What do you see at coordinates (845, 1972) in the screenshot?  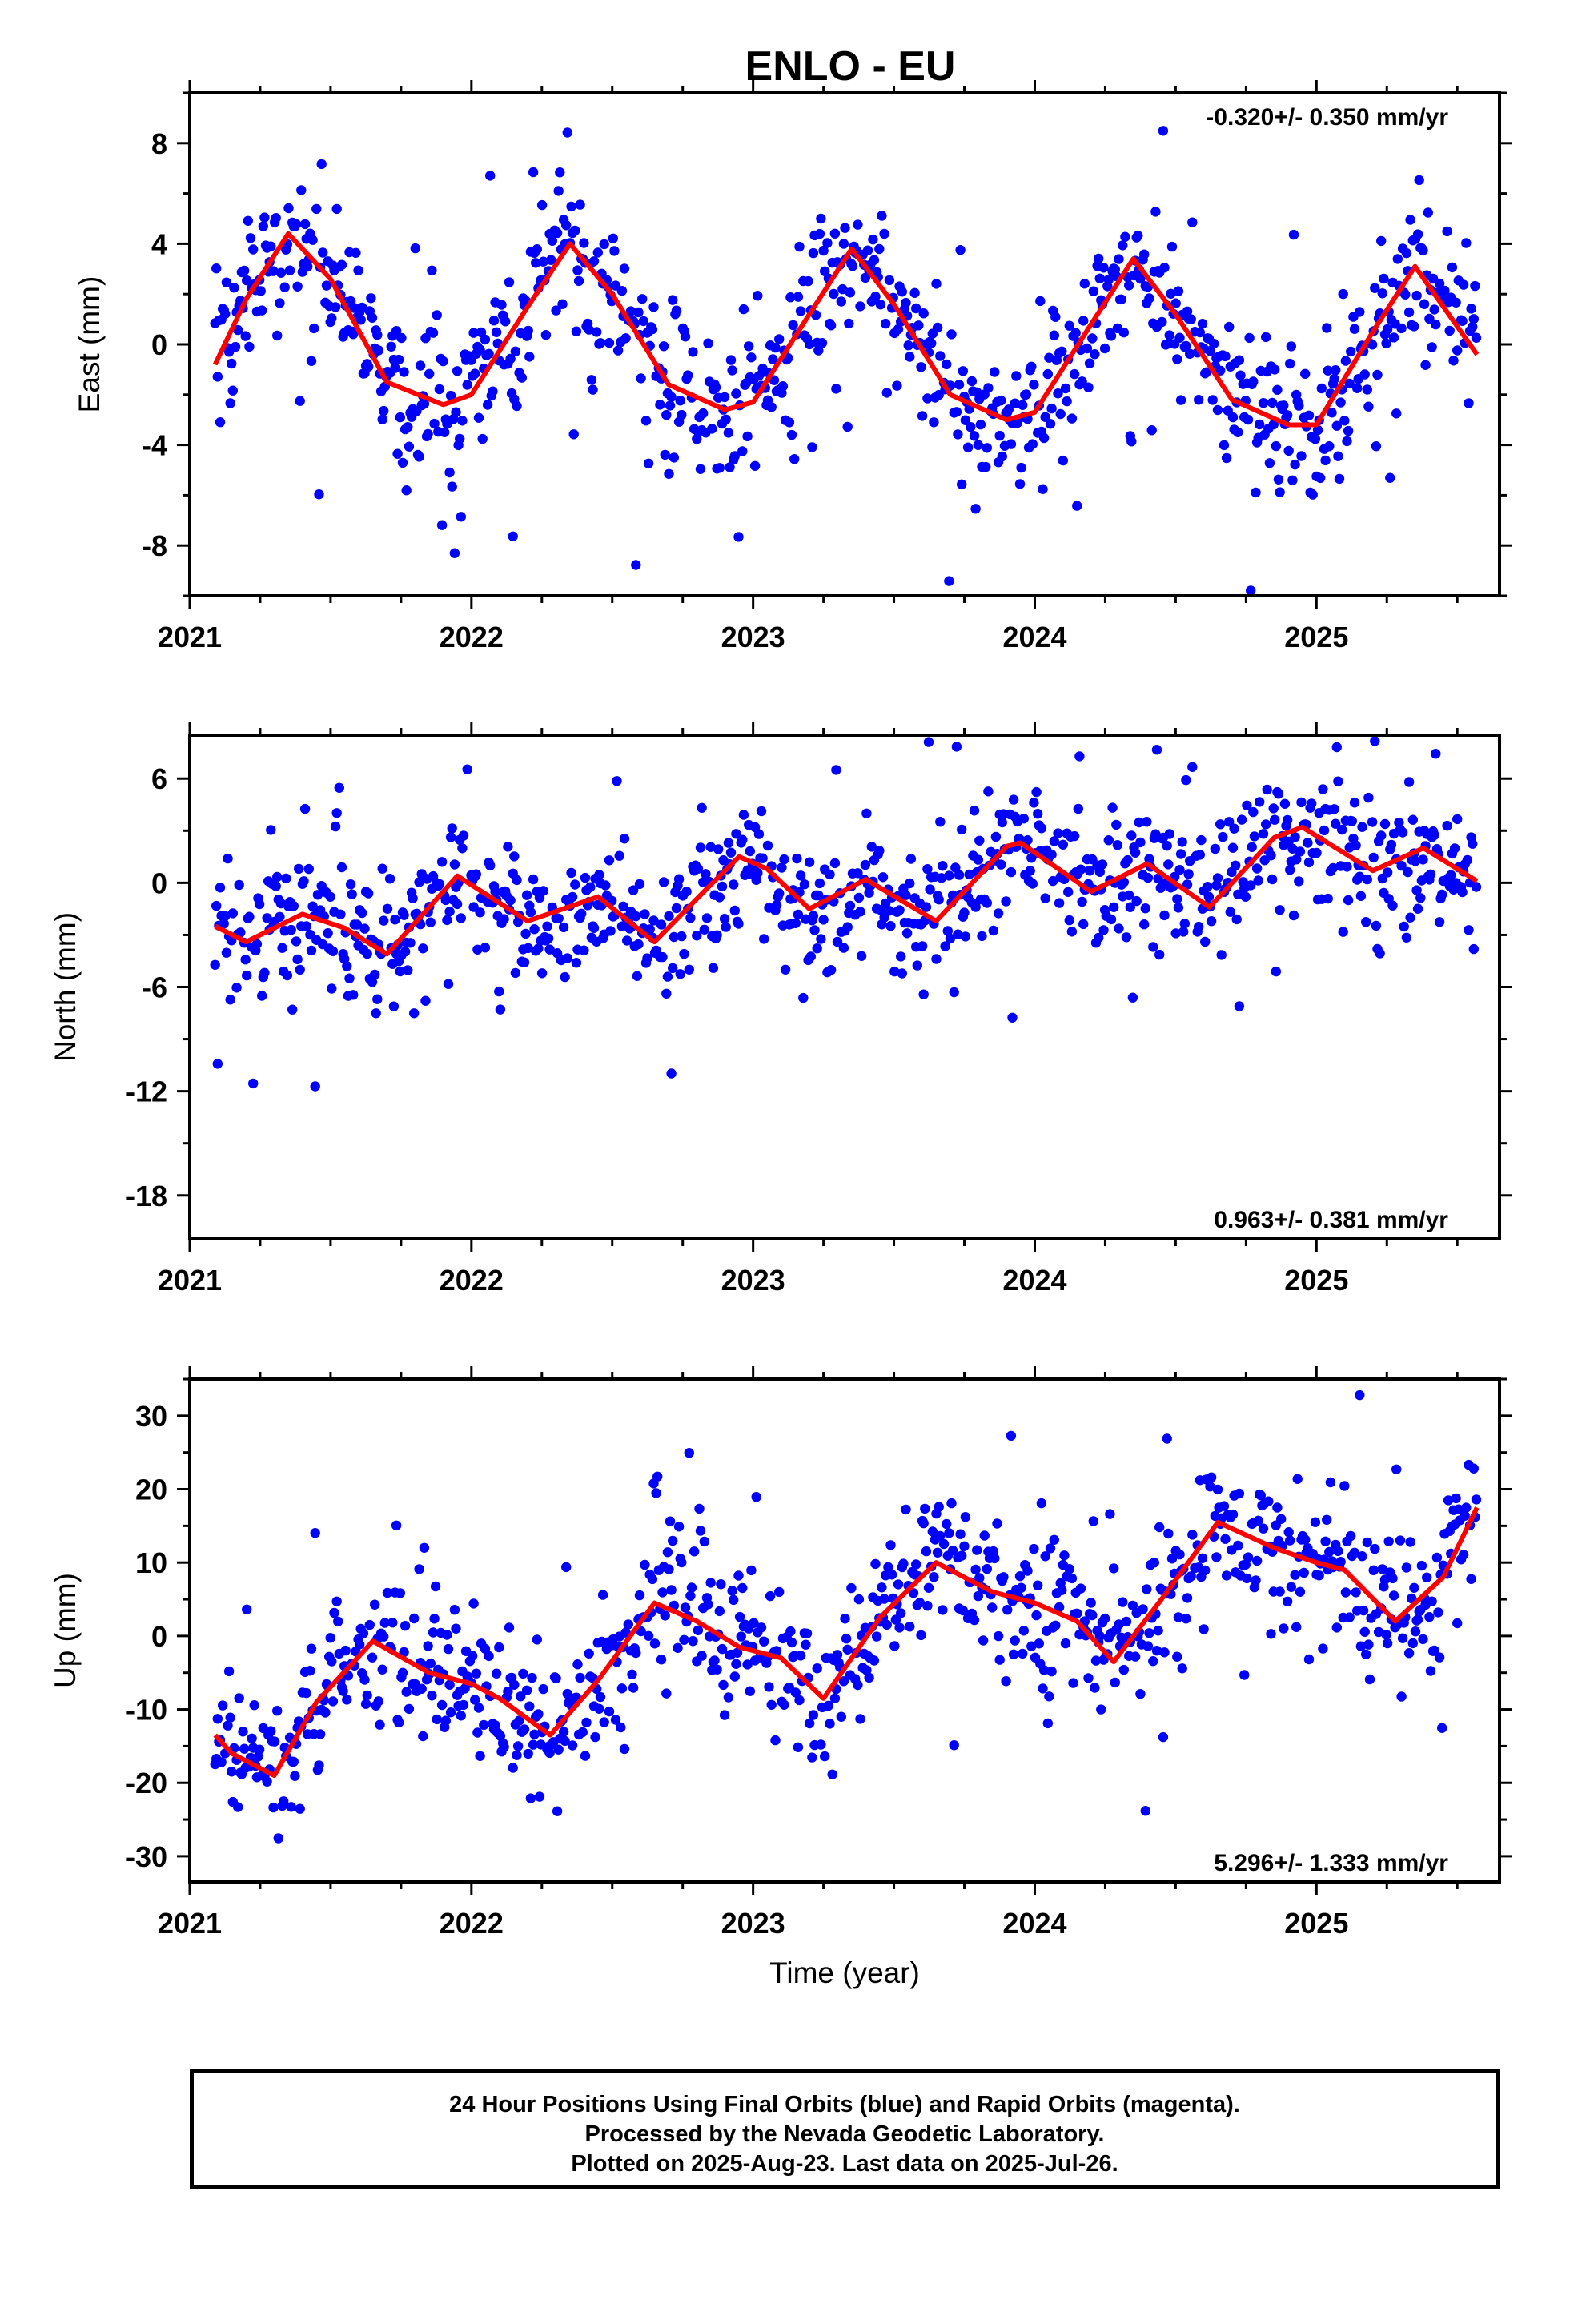 I see `x-axis-label: Time (year)` at bounding box center [845, 1972].